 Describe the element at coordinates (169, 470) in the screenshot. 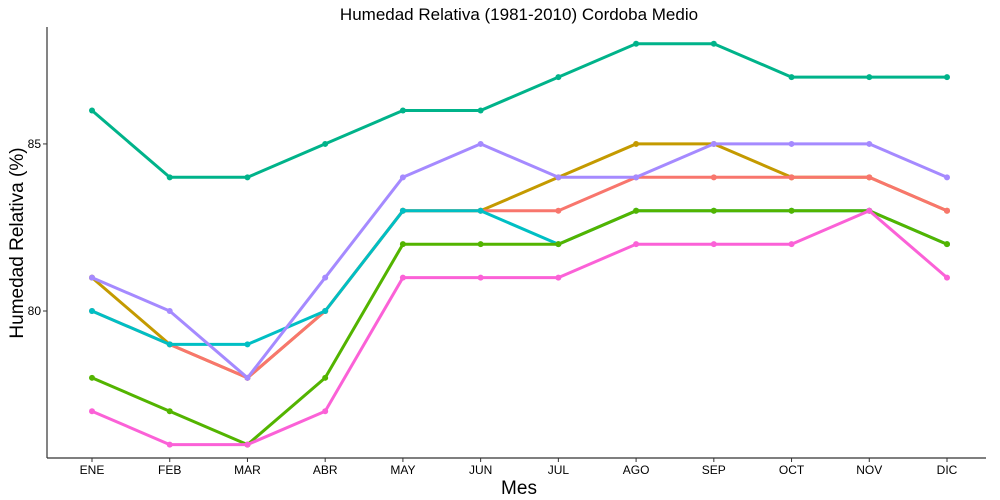

I see `x-tick-label: FEB` at that location.